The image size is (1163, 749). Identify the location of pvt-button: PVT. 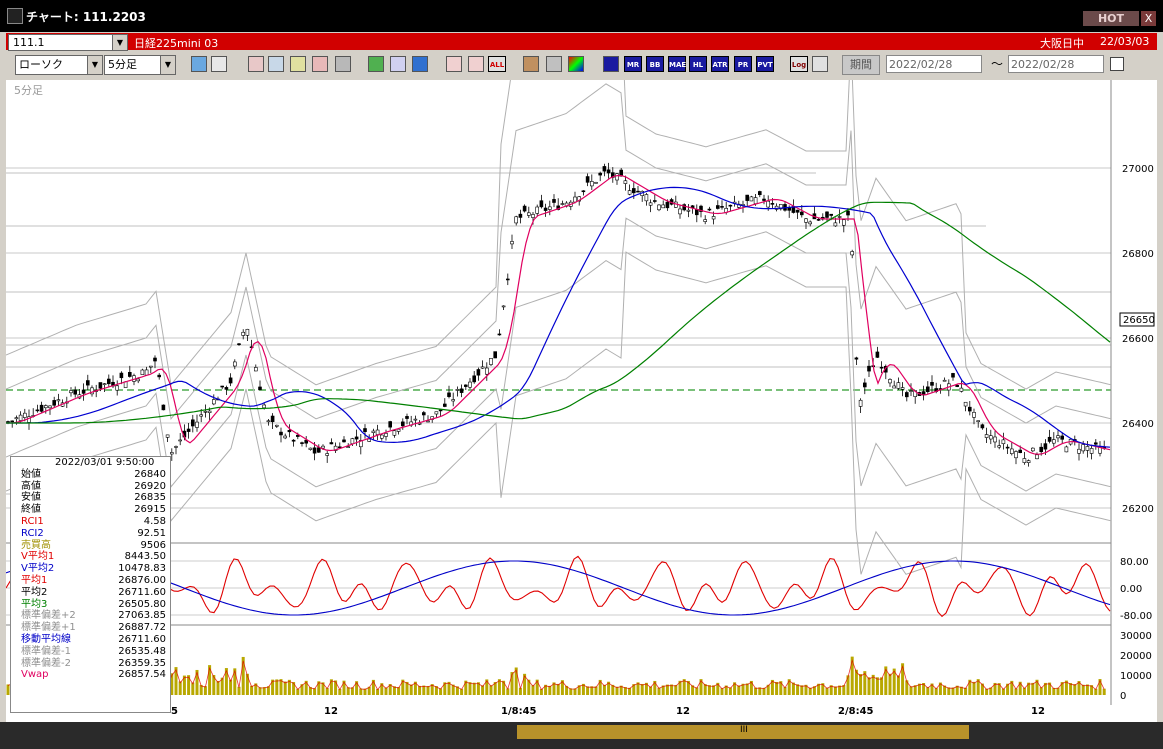
(765, 64).